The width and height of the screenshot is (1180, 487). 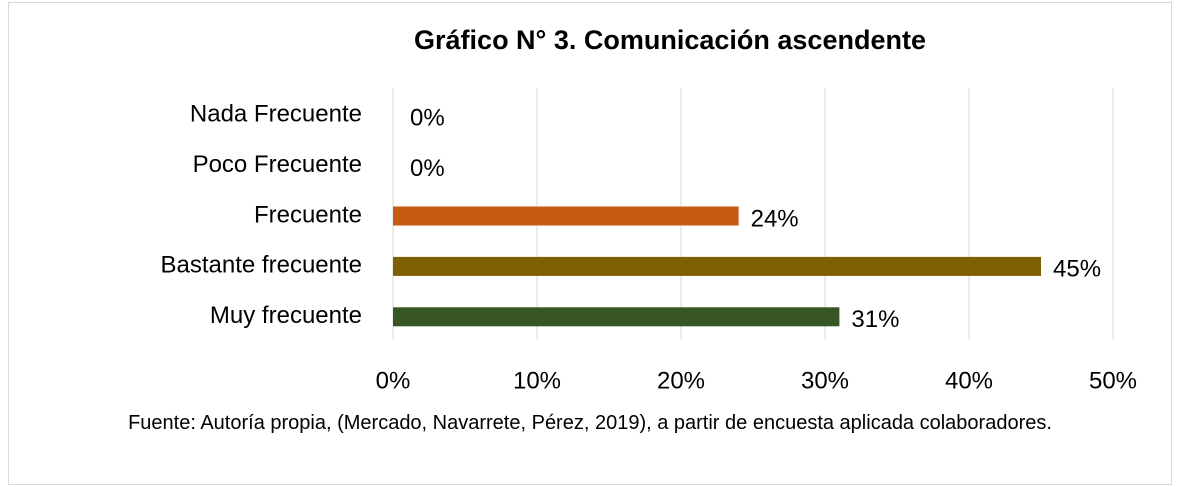 What do you see at coordinates (261, 265) in the screenshot?
I see `y-tick-label: Bastante frecuente` at bounding box center [261, 265].